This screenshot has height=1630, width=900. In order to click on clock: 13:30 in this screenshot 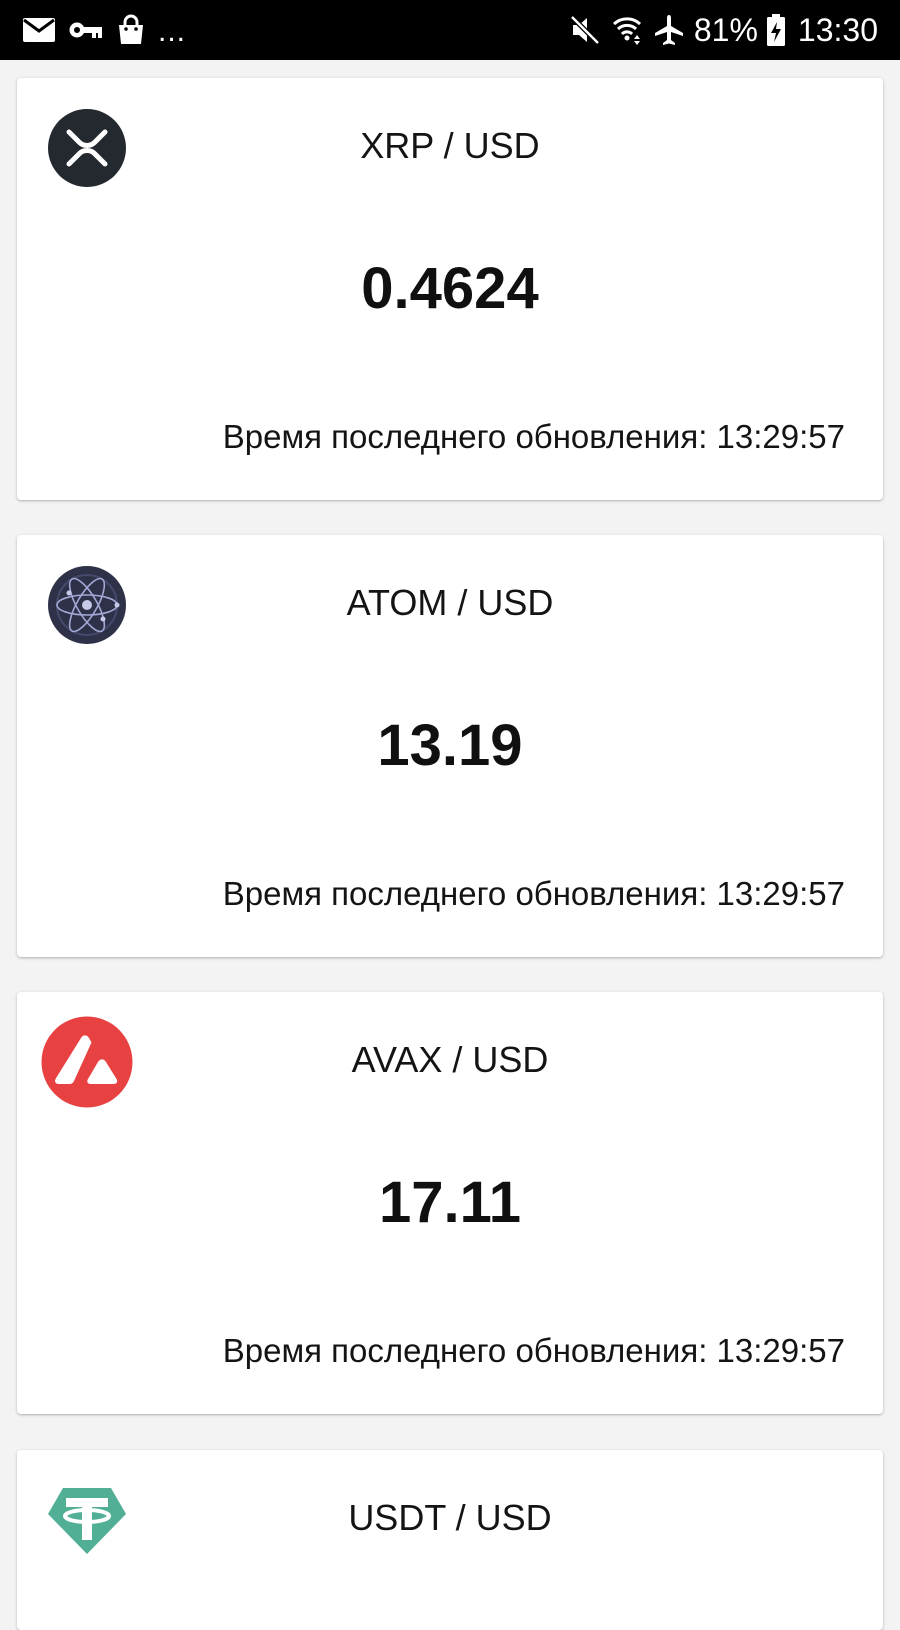, I will do `click(837, 30)`.